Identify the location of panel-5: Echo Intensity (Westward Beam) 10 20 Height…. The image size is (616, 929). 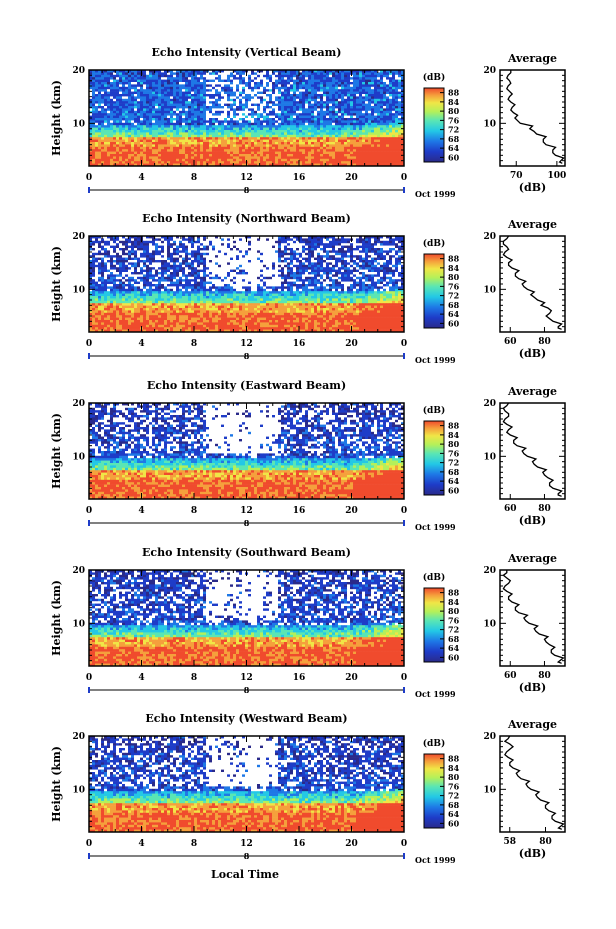
(307, 788).